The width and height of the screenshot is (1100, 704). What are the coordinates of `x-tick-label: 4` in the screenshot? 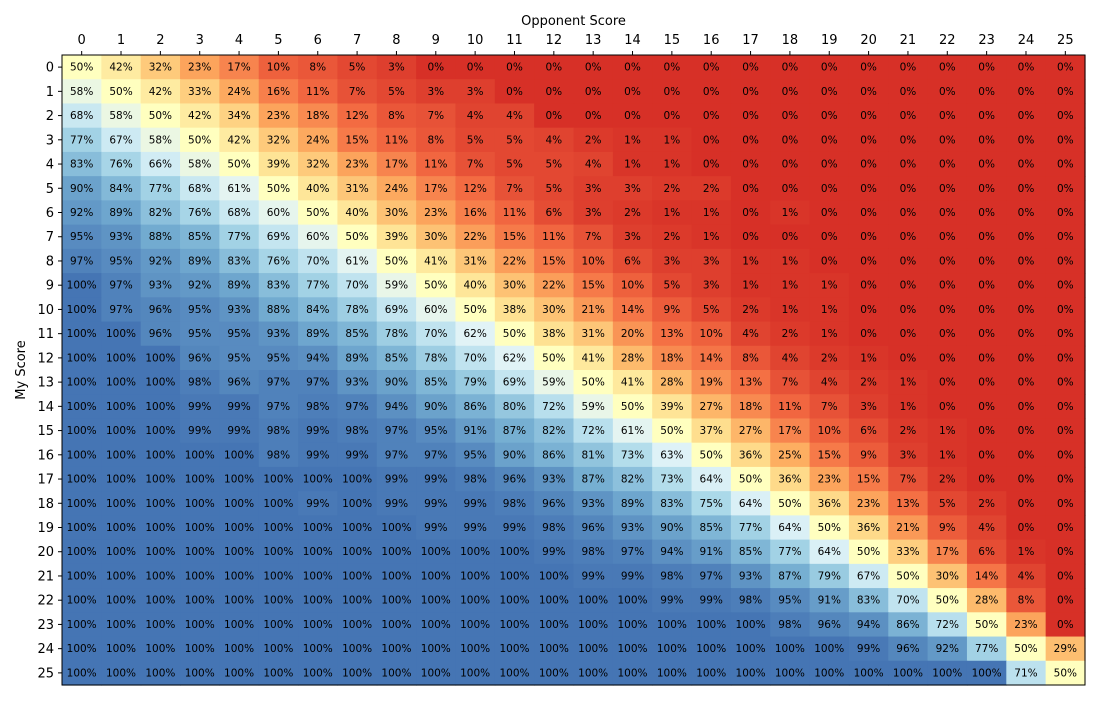 It's located at (239, 40).